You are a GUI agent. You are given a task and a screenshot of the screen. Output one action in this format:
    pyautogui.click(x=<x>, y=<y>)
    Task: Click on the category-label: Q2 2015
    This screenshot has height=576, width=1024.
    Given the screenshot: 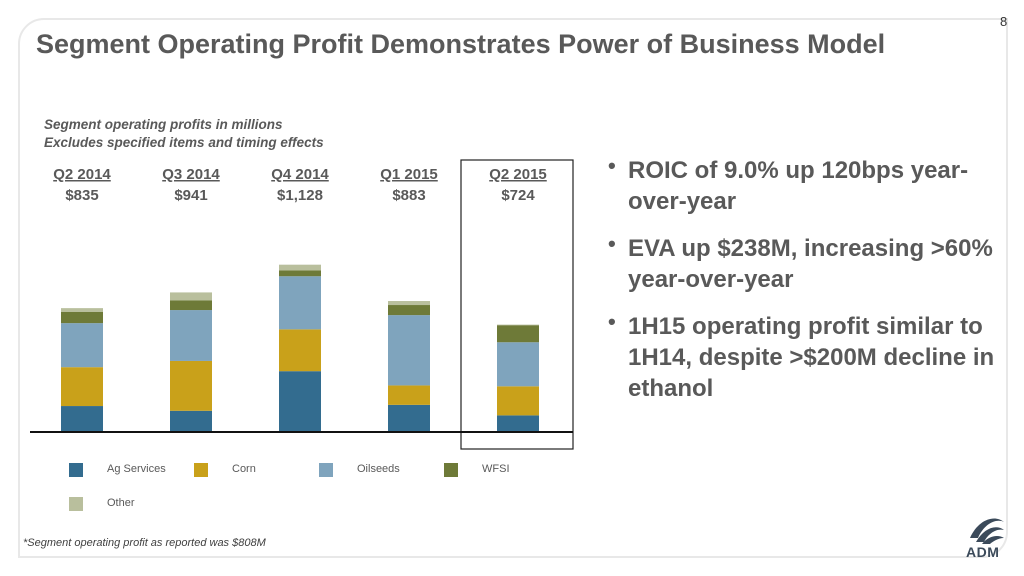 What is the action you would take?
    pyautogui.click(x=518, y=174)
    